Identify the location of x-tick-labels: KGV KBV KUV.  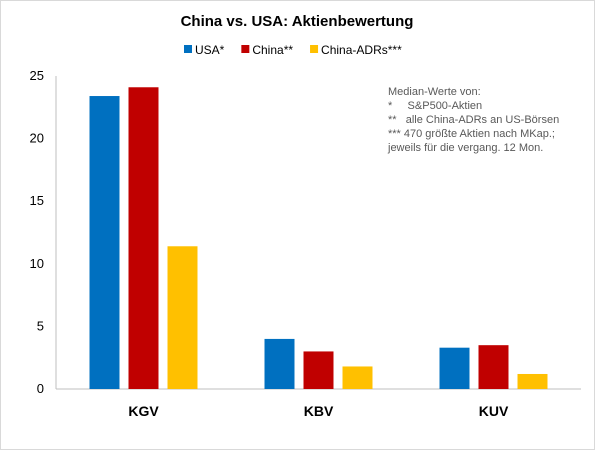
(318, 411).